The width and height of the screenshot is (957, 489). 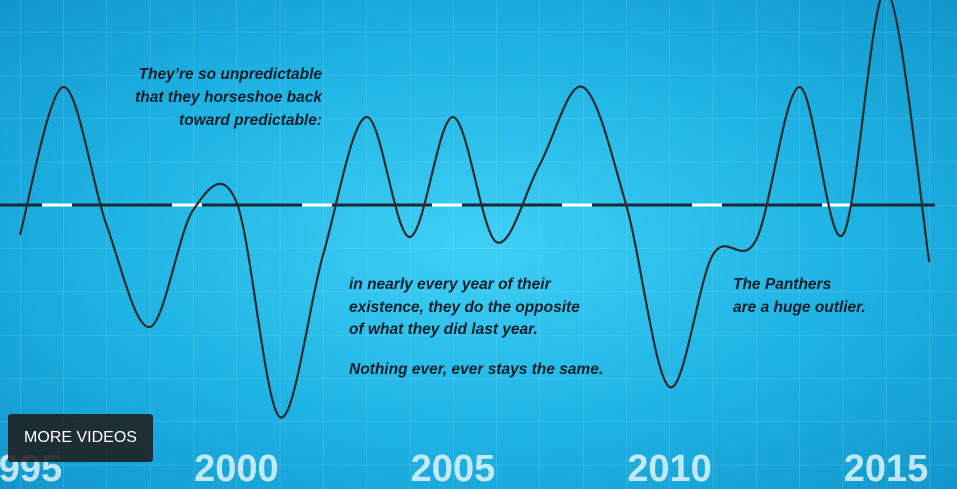 I want to click on annotation: that they horseshoe back, so click(x=229, y=97).